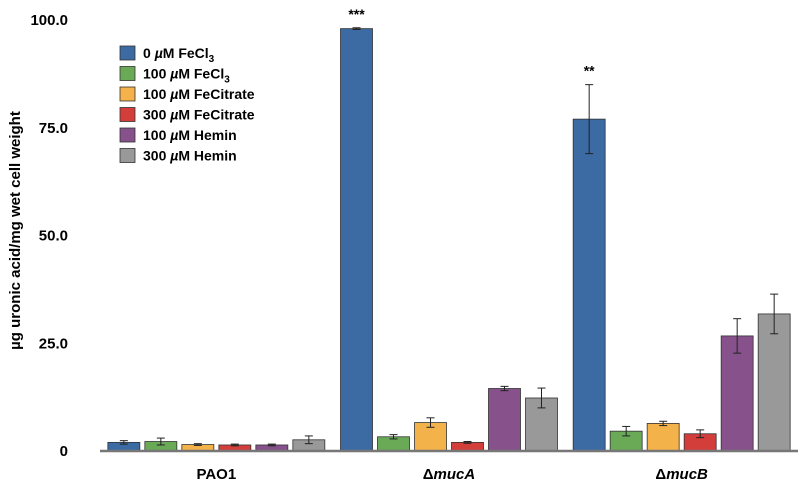 The image size is (800, 484). Describe the element at coordinates (589, 71) in the screenshot. I see `significance-marker: **` at that location.